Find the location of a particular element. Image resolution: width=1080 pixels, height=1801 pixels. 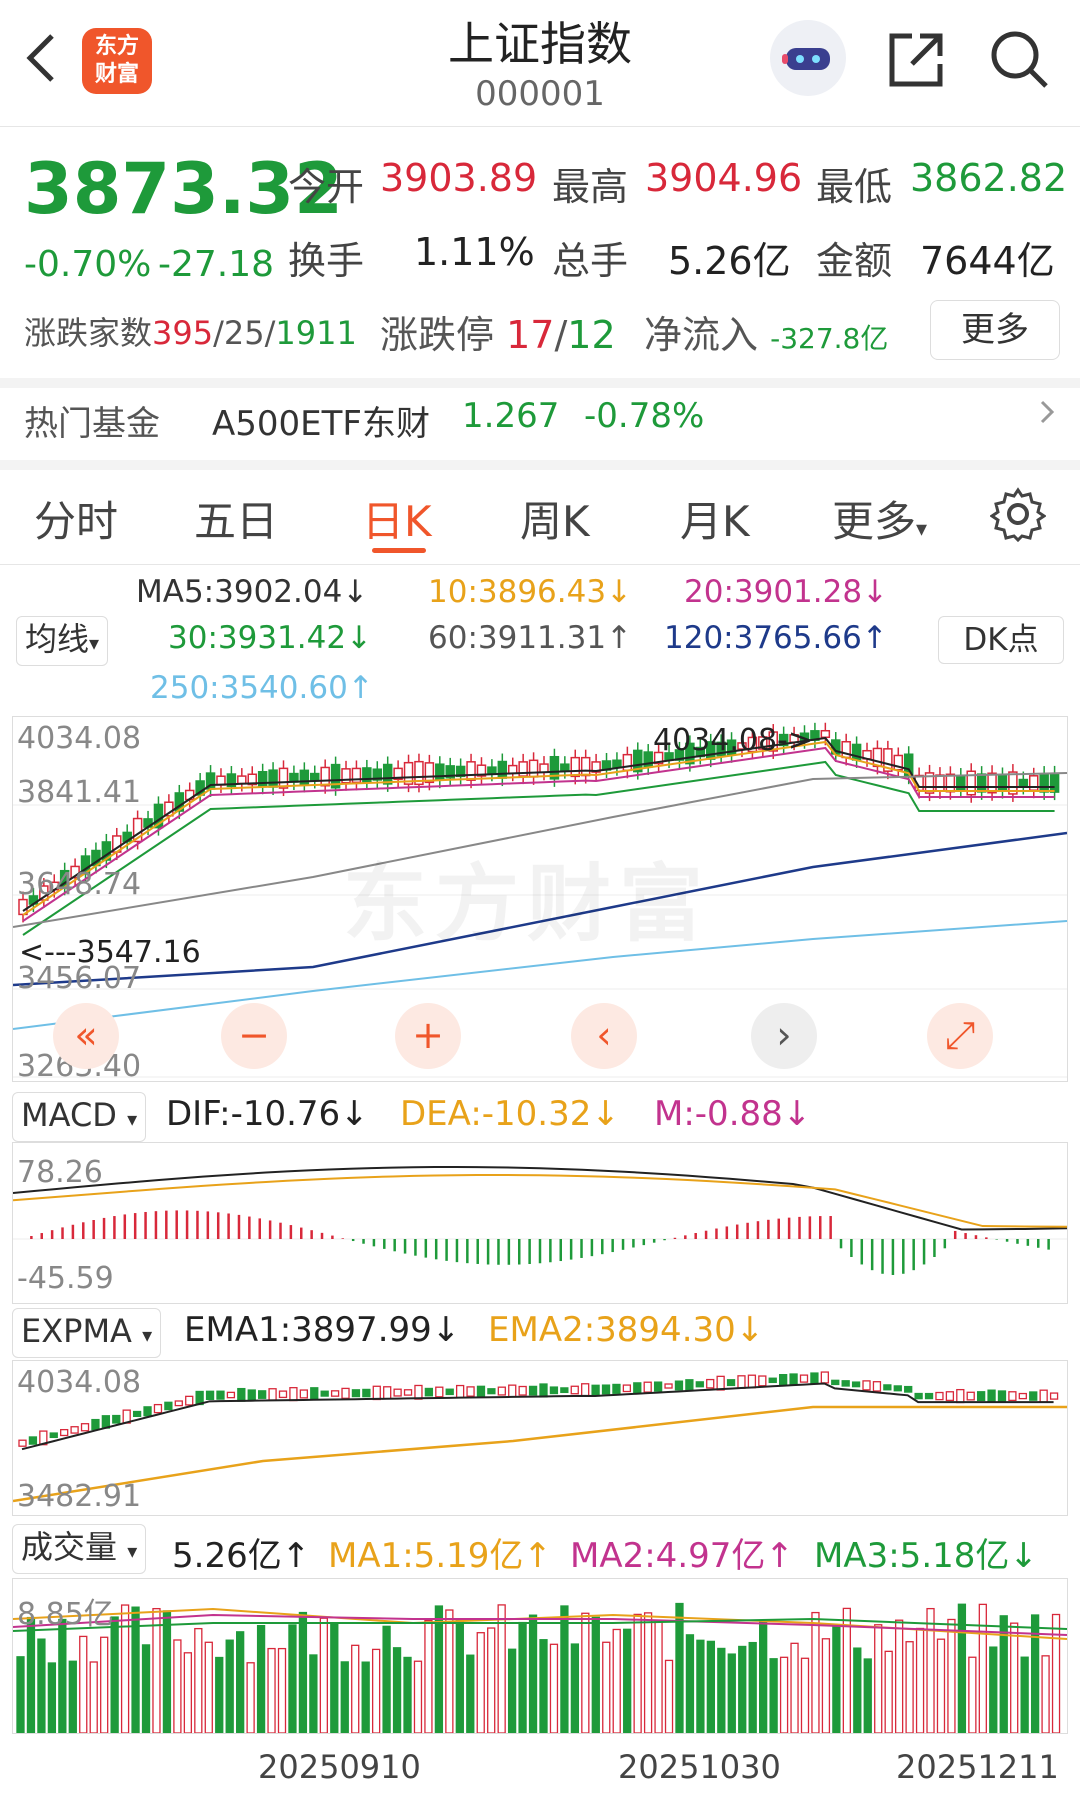

change-percent: -0.70% is located at coordinates (88, 264).